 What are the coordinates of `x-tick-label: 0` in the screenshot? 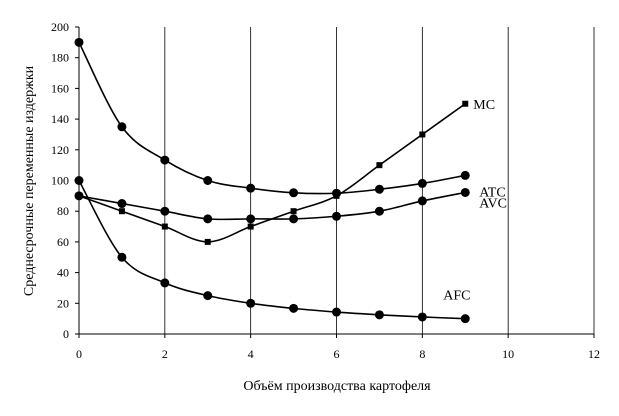 It's located at (79, 354).